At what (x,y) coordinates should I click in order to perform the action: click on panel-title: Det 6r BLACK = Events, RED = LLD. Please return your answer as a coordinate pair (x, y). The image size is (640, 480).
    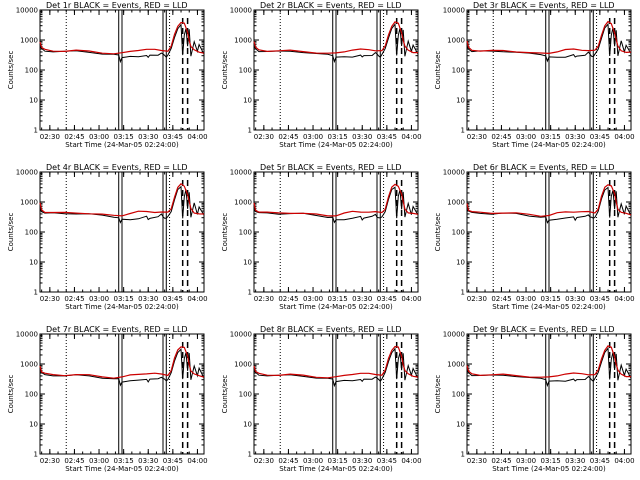
    Looking at the image, I should click on (544, 167).